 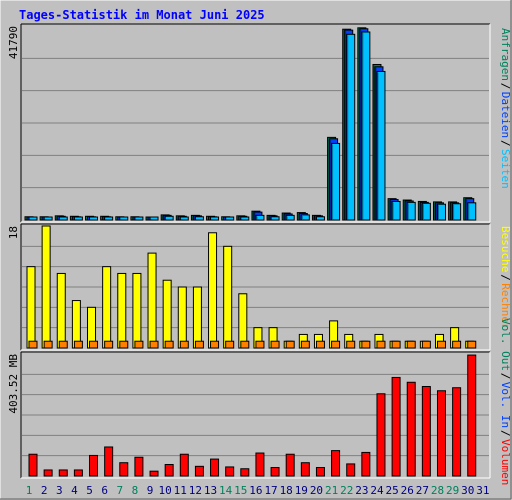 What do you see at coordinates (135, 490) in the screenshot?
I see `day-label: 8` at bounding box center [135, 490].